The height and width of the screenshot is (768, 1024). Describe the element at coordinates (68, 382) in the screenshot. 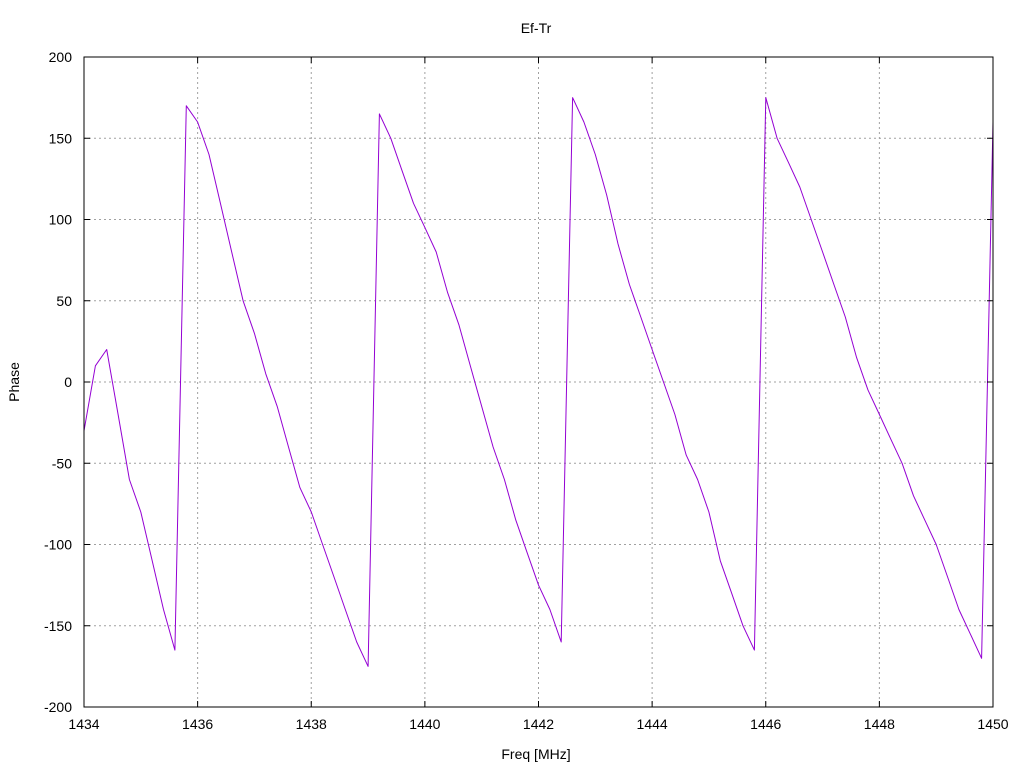

I see `y-tick-label: 0` at that location.